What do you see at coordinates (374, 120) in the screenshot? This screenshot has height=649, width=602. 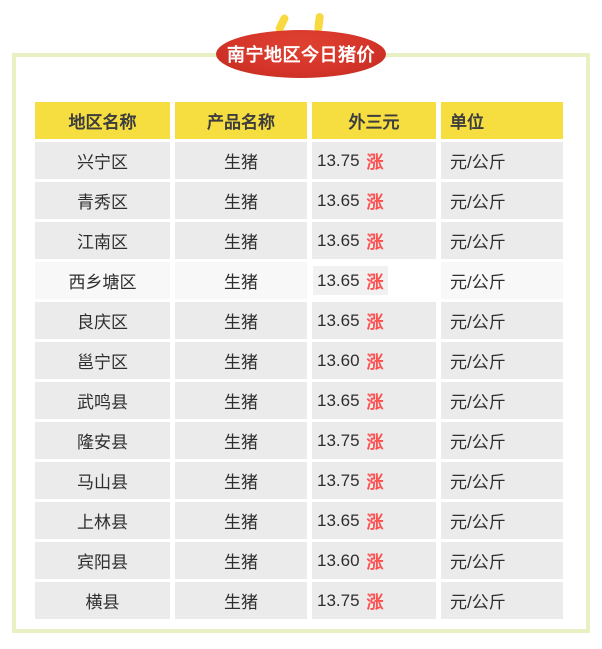 I see `column-header-price: 外三元` at bounding box center [374, 120].